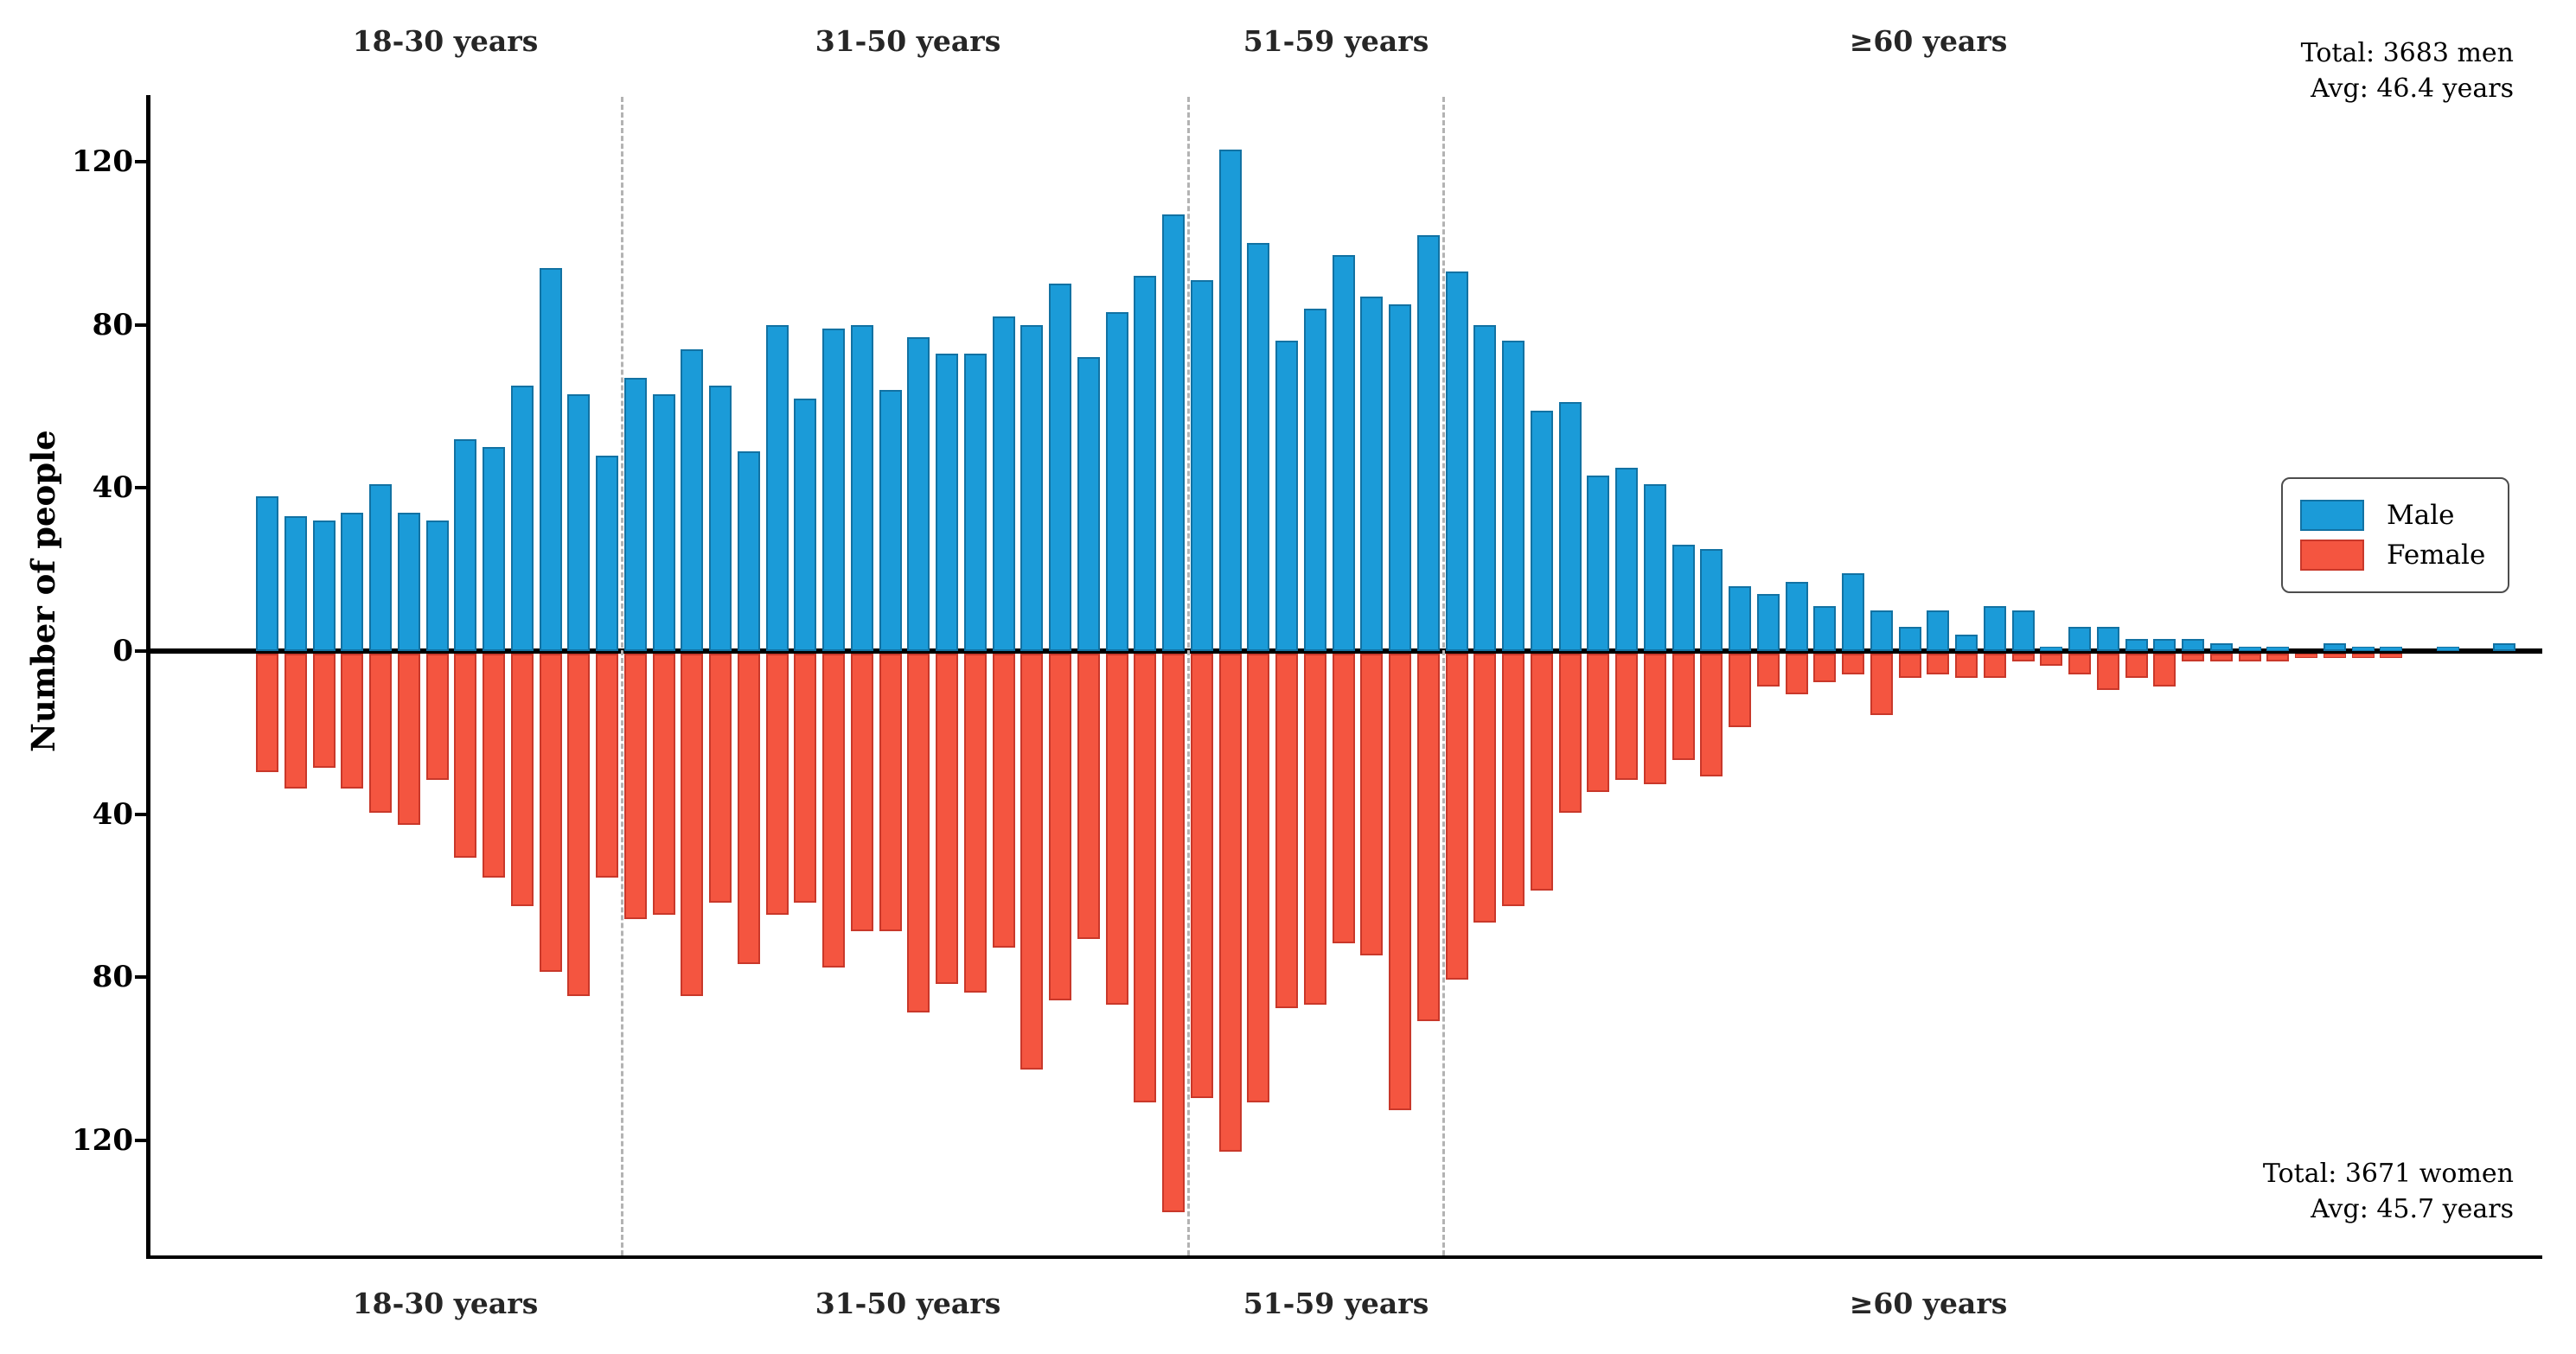  I want to click on group-label-top-31-50: 31-50 years, so click(908, 41).